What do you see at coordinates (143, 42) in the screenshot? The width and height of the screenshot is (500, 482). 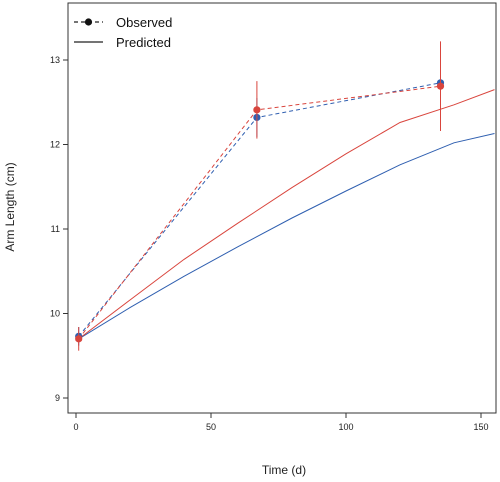 I see `legend-label-predicted: Predicted` at bounding box center [143, 42].